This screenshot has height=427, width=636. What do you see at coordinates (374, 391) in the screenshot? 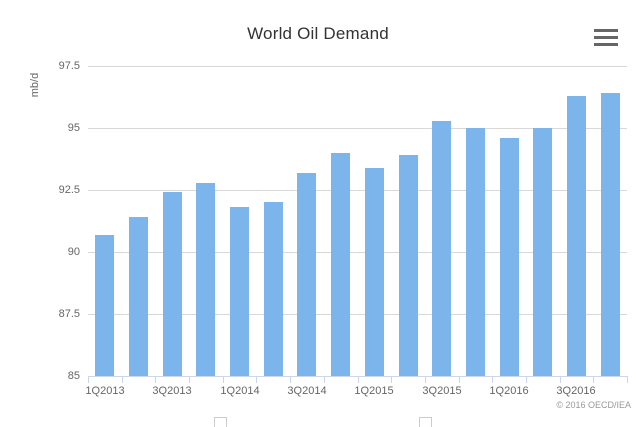
I see `x-tick-label-1Q2015: 1Q2015` at bounding box center [374, 391].